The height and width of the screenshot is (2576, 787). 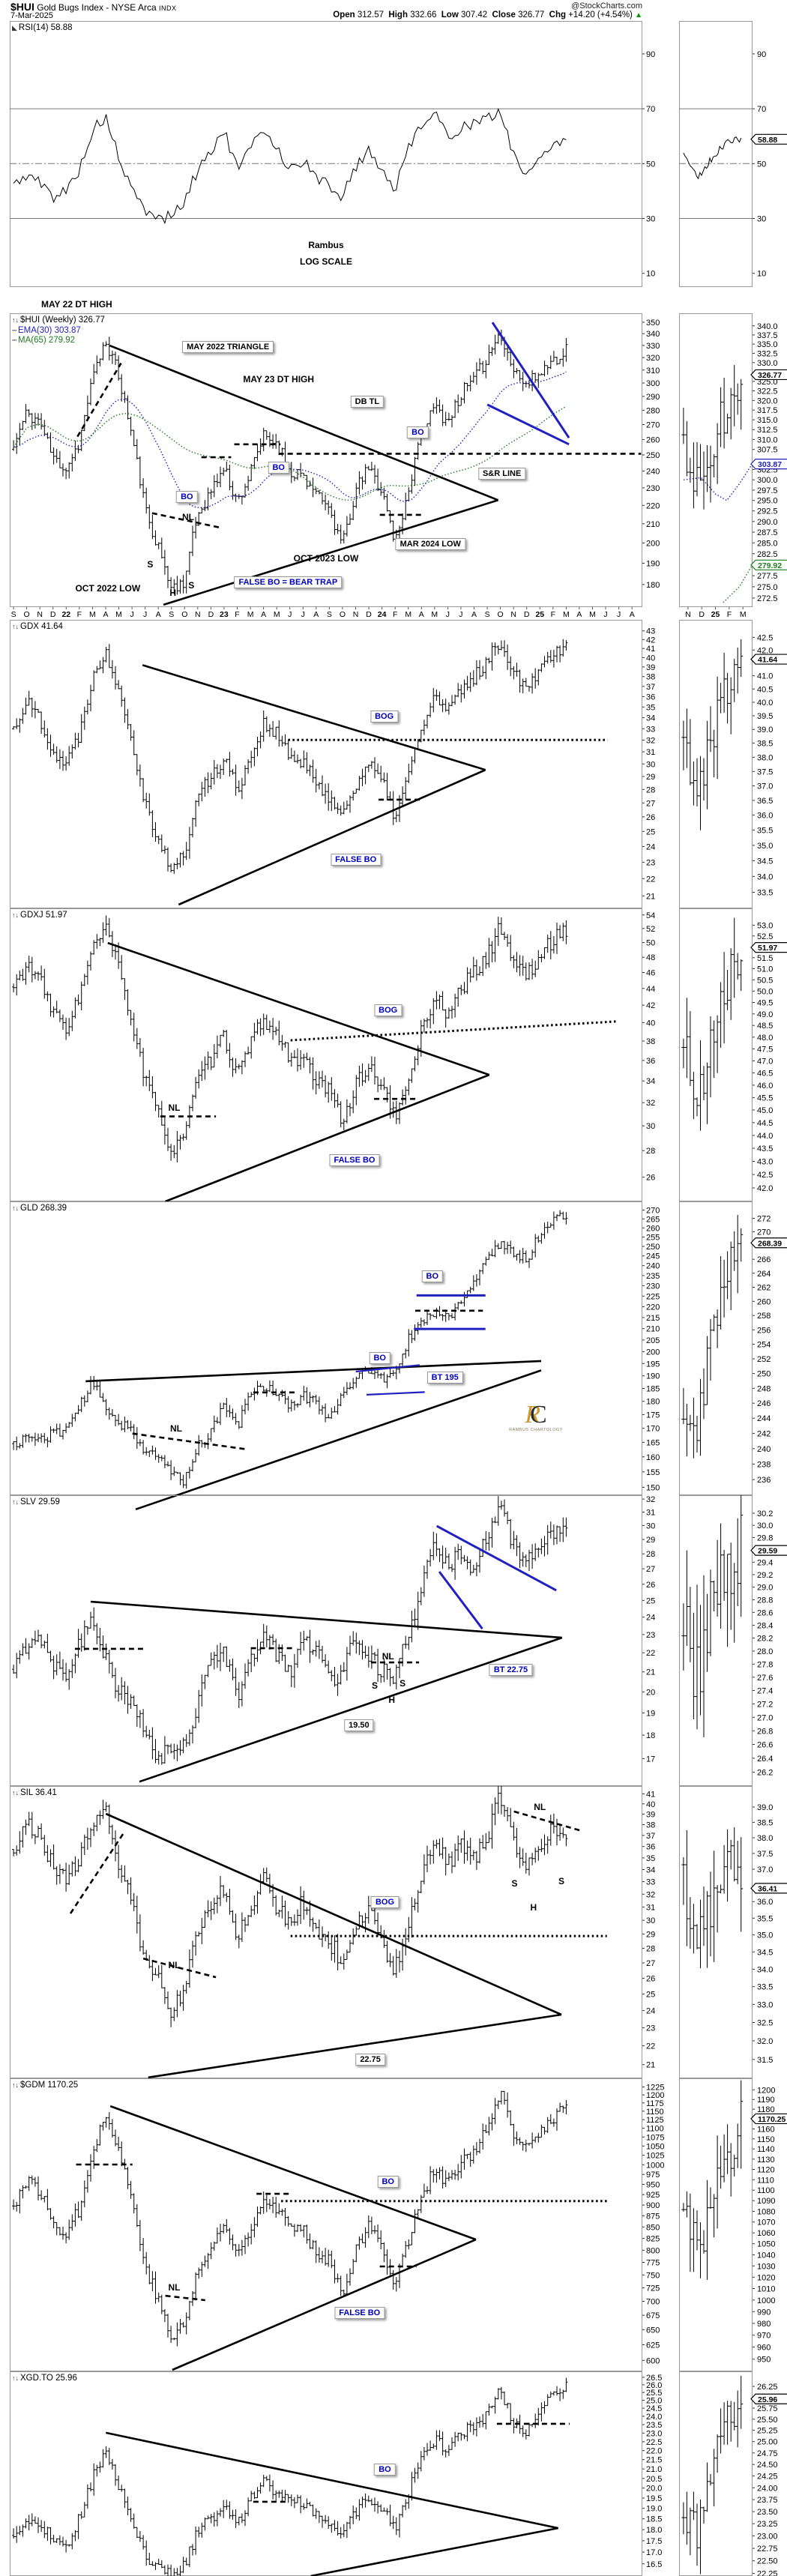 I want to click on svg-text: 37, so click(x=650, y=1837).